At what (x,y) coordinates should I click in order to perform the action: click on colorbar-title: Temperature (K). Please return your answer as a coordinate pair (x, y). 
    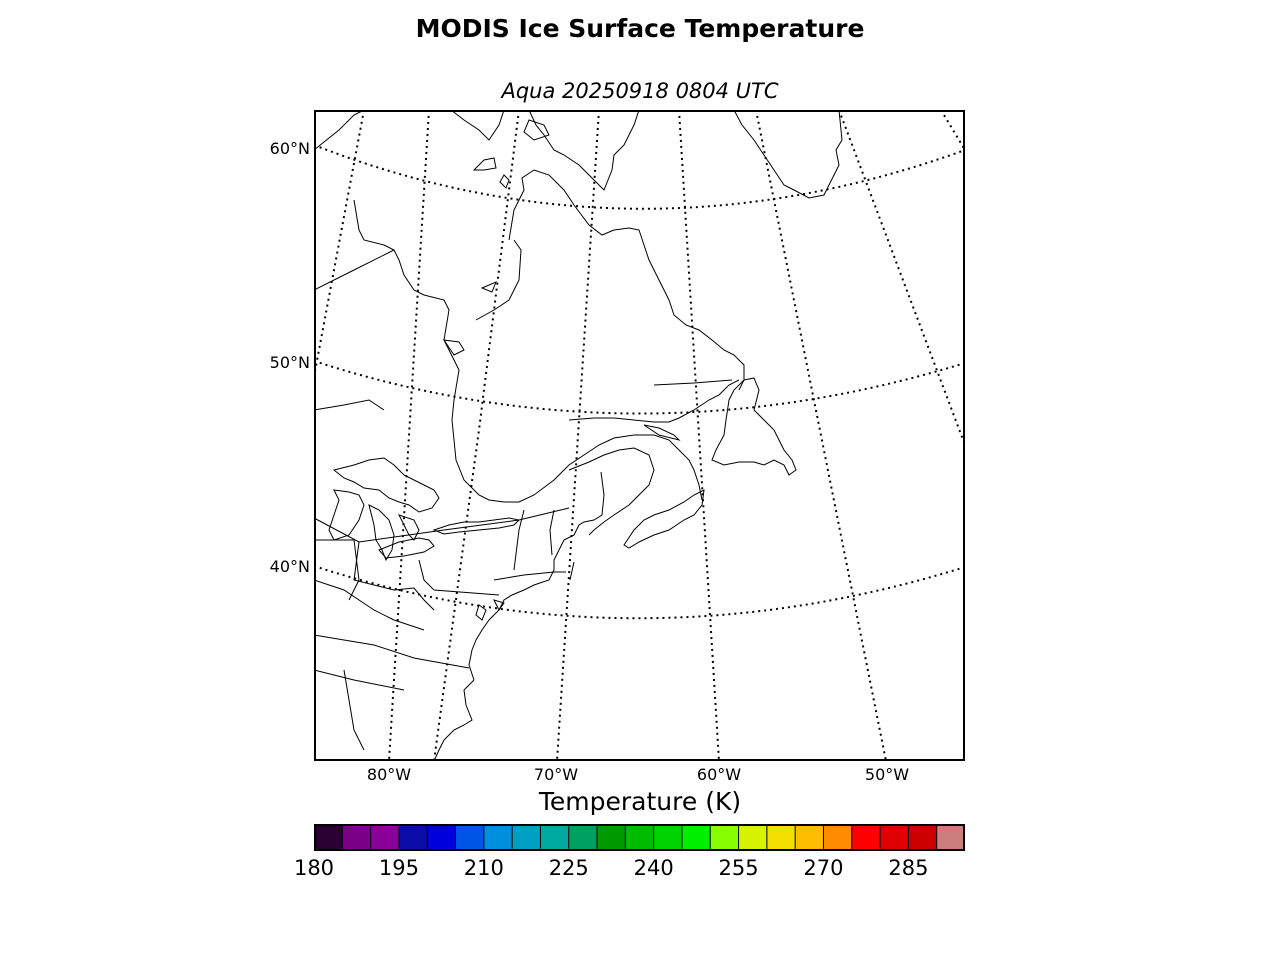
    Looking at the image, I should click on (640, 801).